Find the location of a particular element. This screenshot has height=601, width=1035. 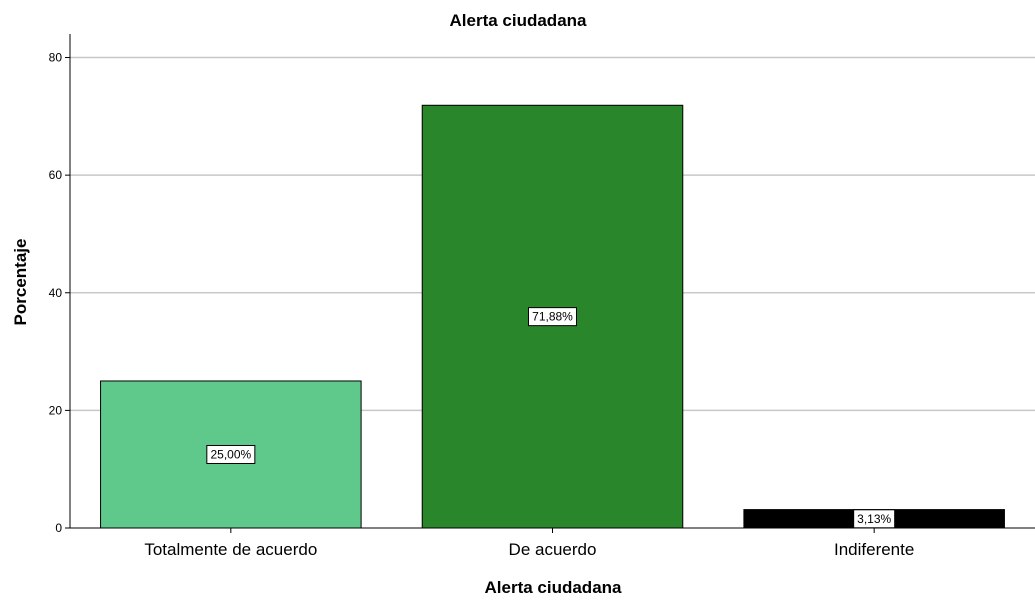

x-tick-label: Totalmente de acuerdo is located at coordinates (230, 549).